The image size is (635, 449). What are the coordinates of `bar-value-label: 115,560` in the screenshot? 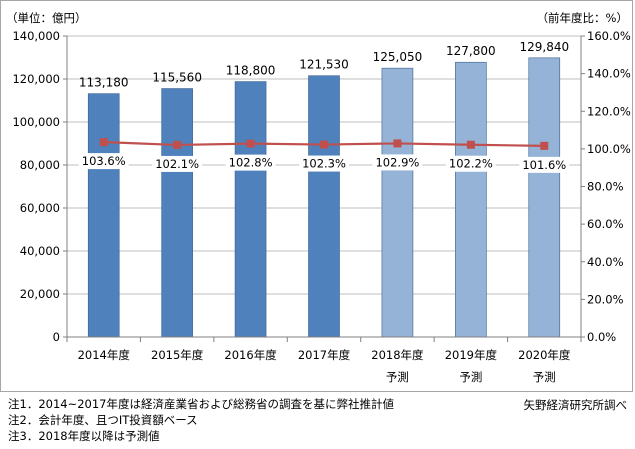 It's located at (177, 78).